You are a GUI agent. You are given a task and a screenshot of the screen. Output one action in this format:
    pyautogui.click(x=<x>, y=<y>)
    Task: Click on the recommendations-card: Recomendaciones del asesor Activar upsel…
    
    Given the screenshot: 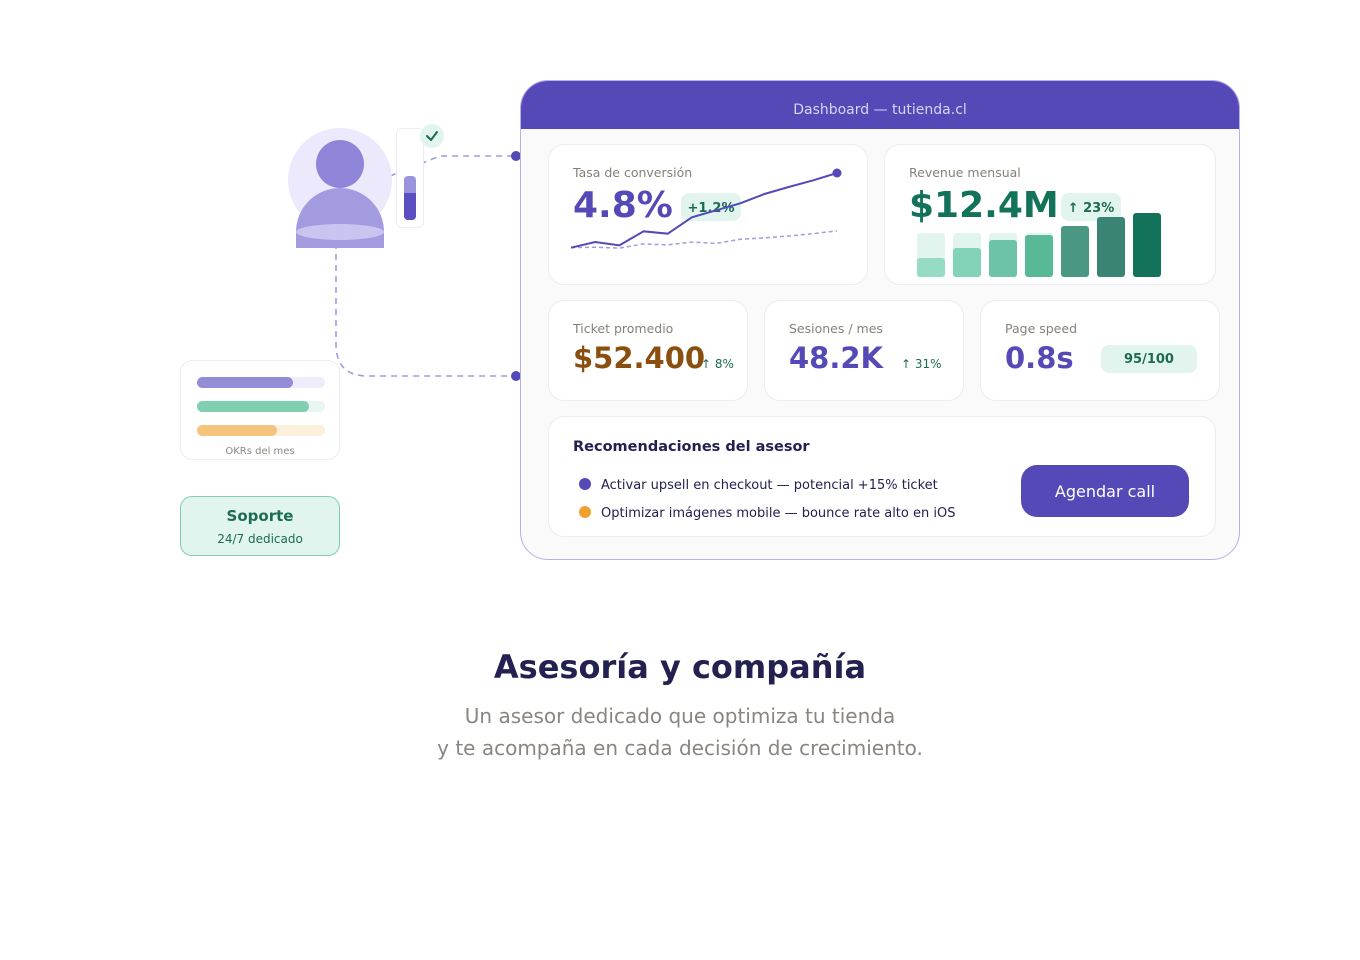 What is the action you would take?
    pyautogui.click(x=882, y=476)
    